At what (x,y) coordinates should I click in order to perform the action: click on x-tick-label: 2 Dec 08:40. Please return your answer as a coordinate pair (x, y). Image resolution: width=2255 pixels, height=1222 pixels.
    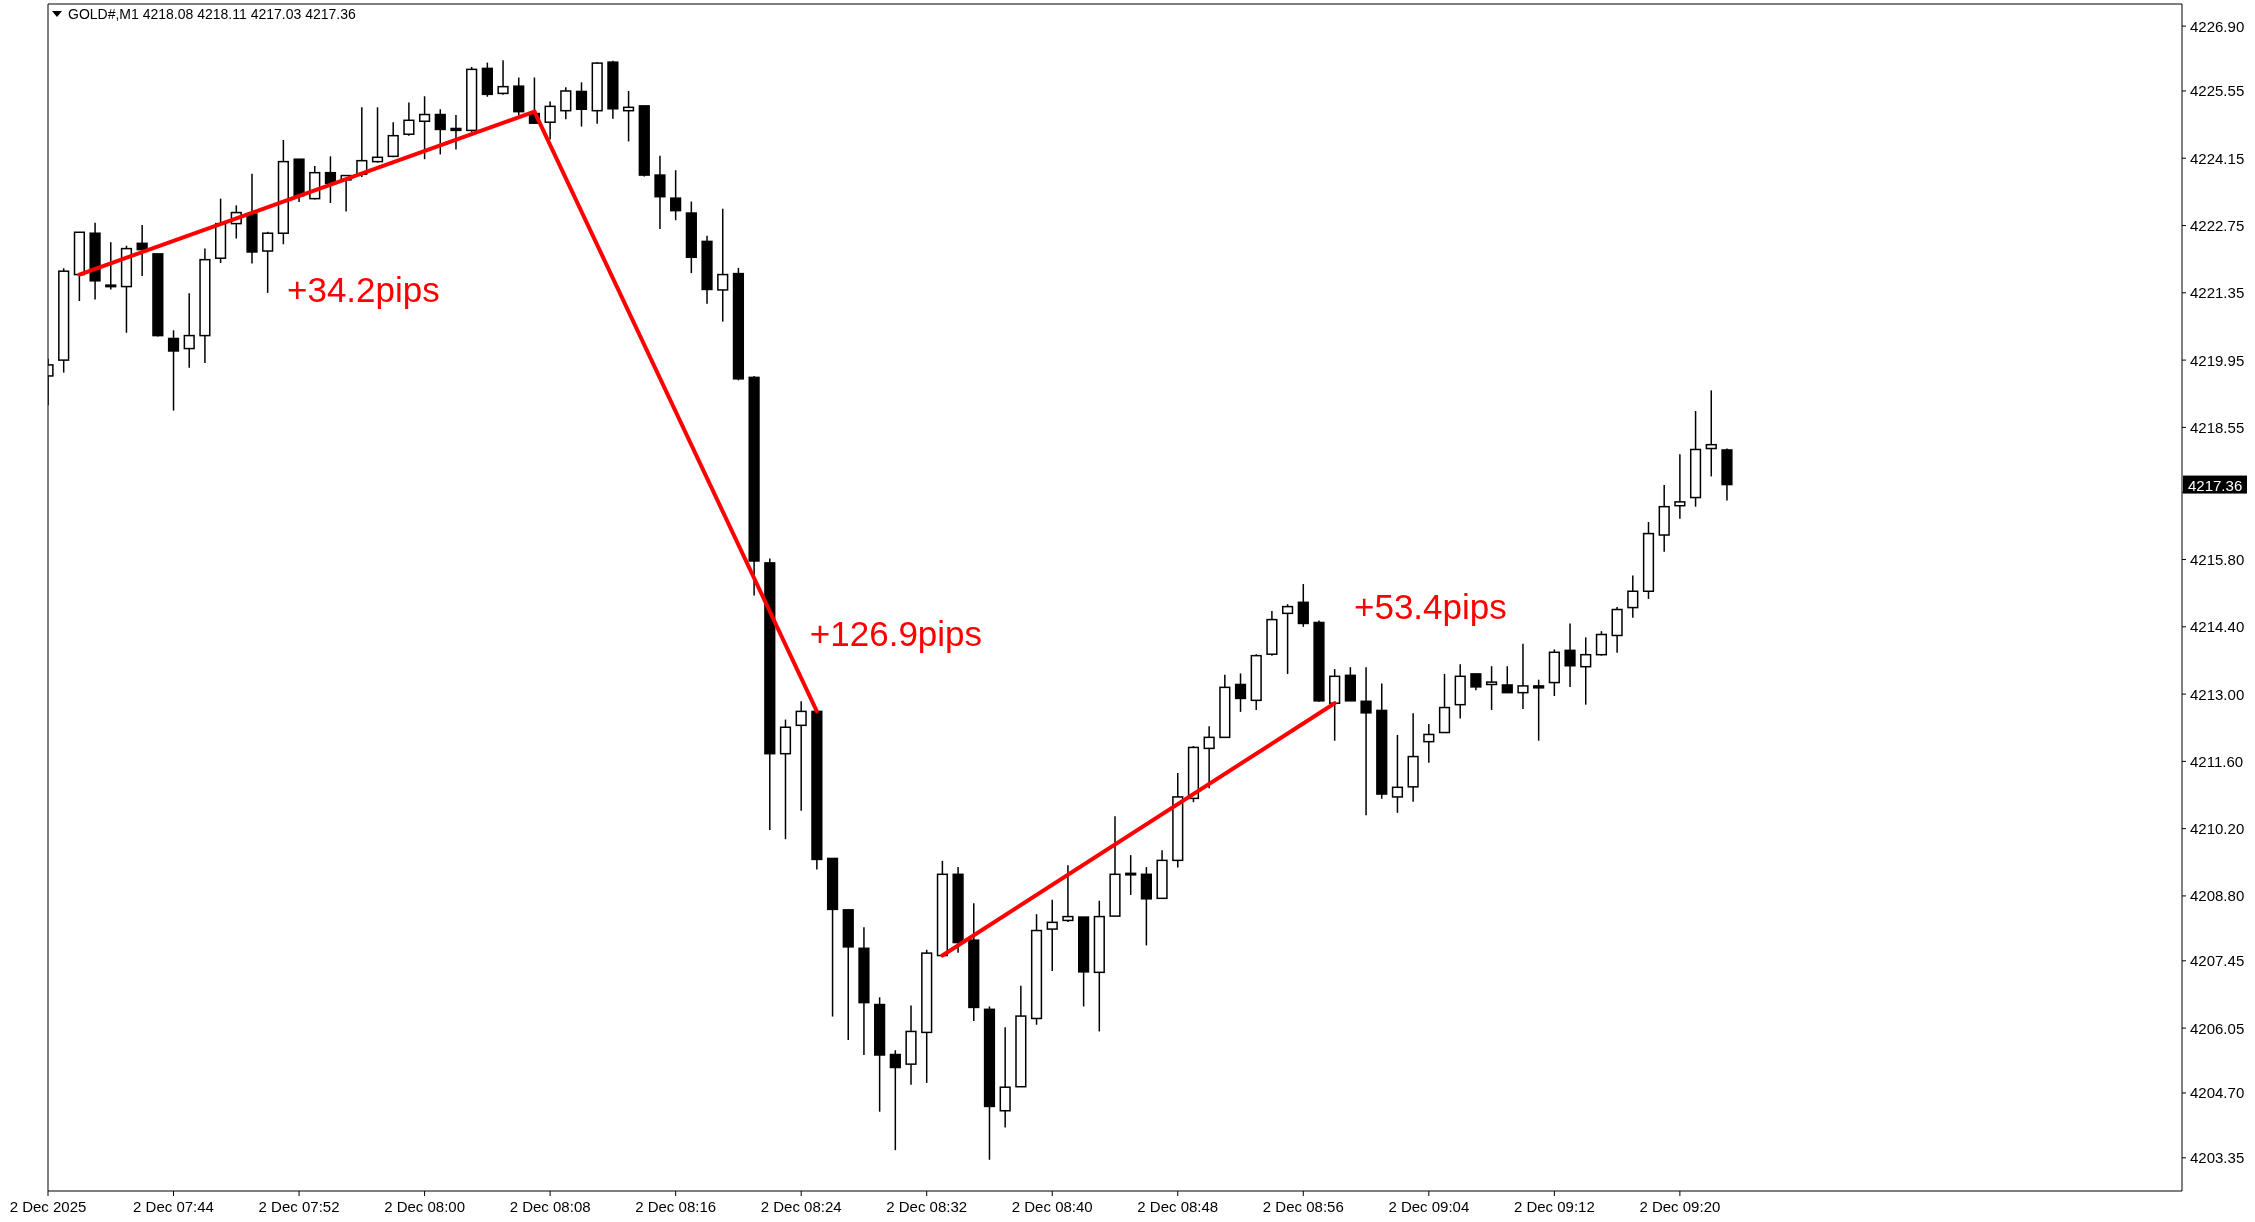
    Looking at the image, I should click on (1052, 1206).